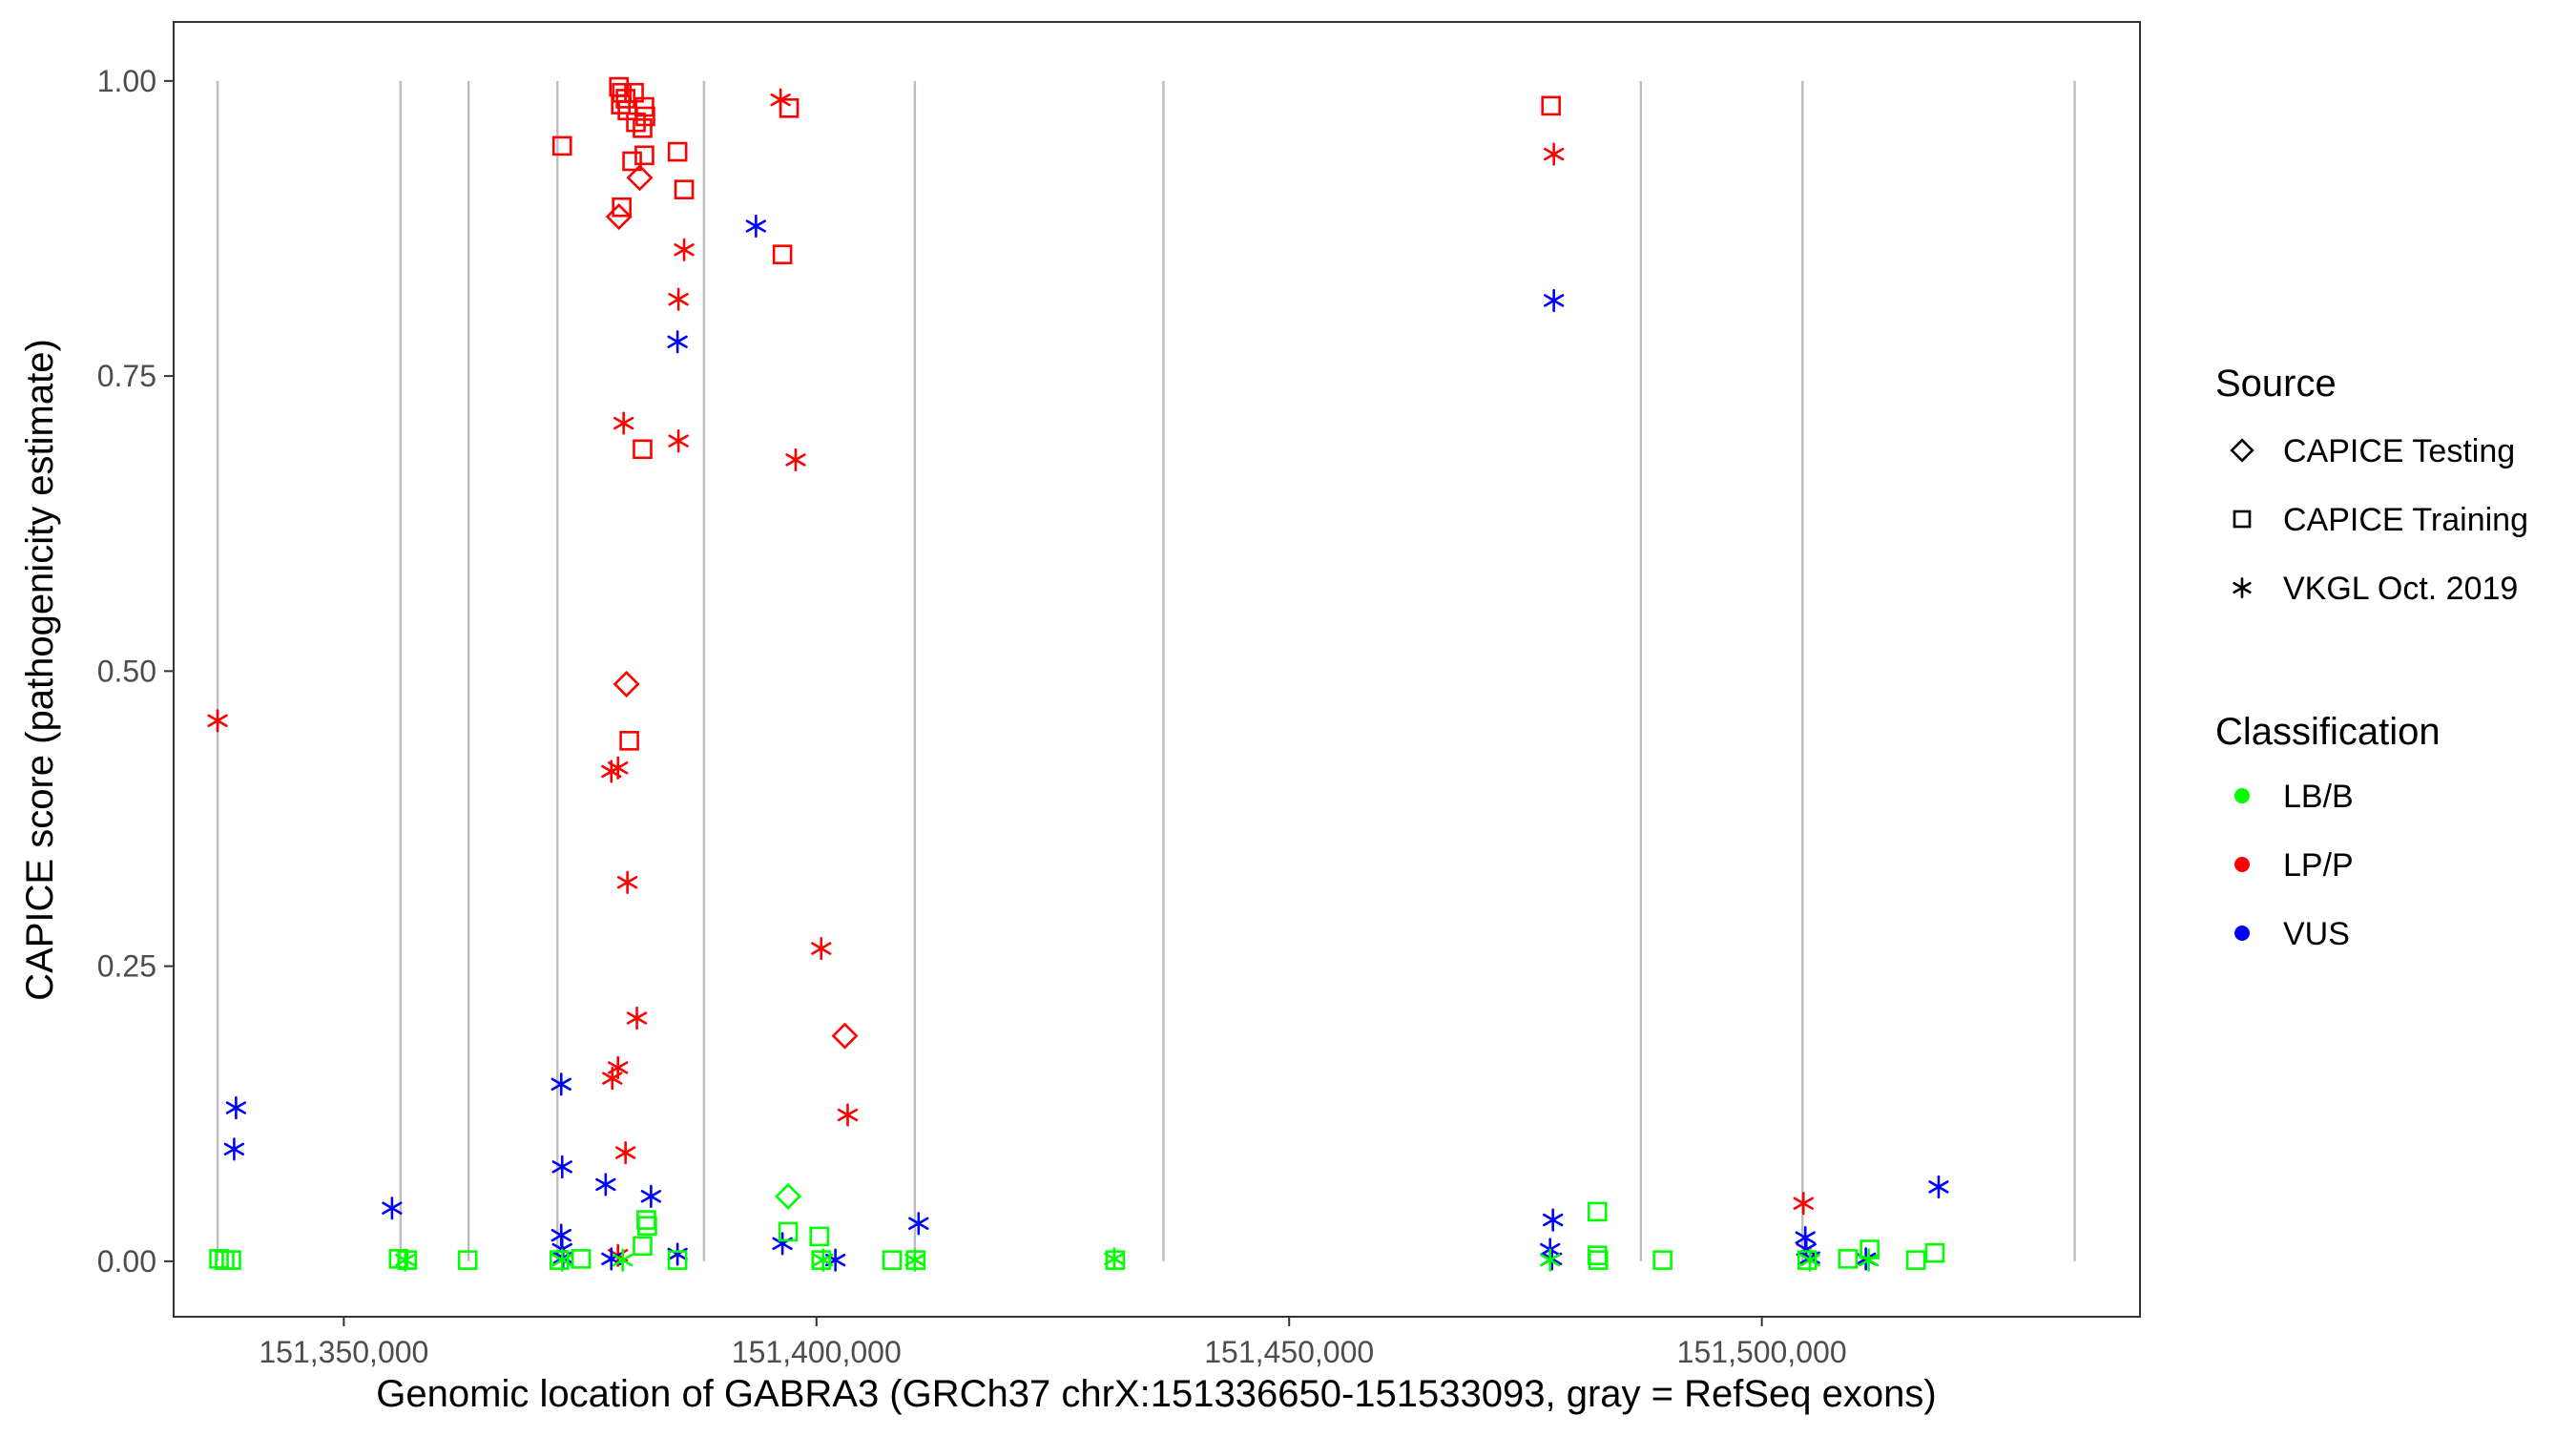 The image size is (2576, 1436). Describe the element at coordinates (2242, 450) in the screenshot. I see `legend-key-diamond` at that location.